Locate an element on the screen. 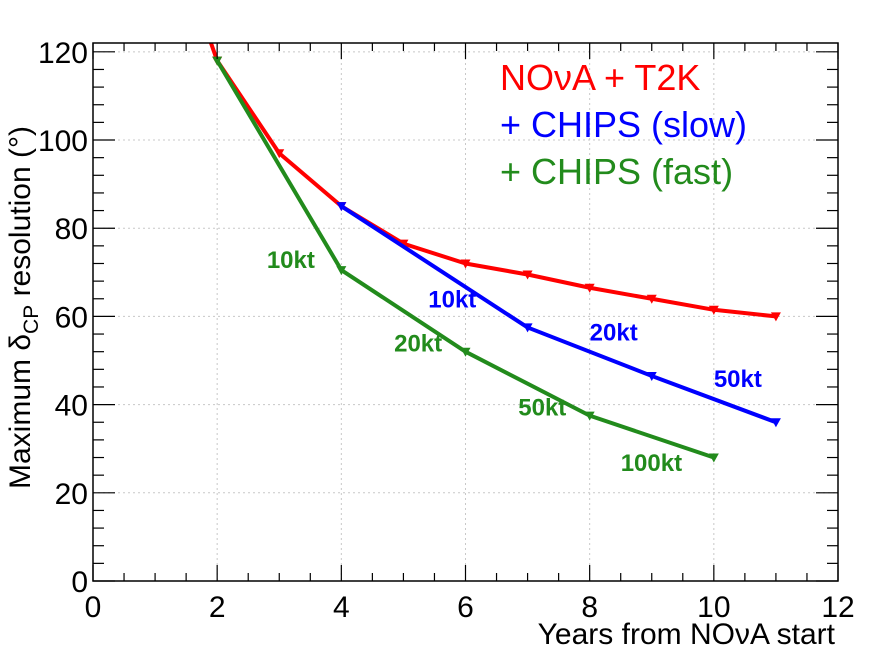 The image size is (874, 649). legend-entry: + CHIPS (slow) is located at coordinates (623, 124).